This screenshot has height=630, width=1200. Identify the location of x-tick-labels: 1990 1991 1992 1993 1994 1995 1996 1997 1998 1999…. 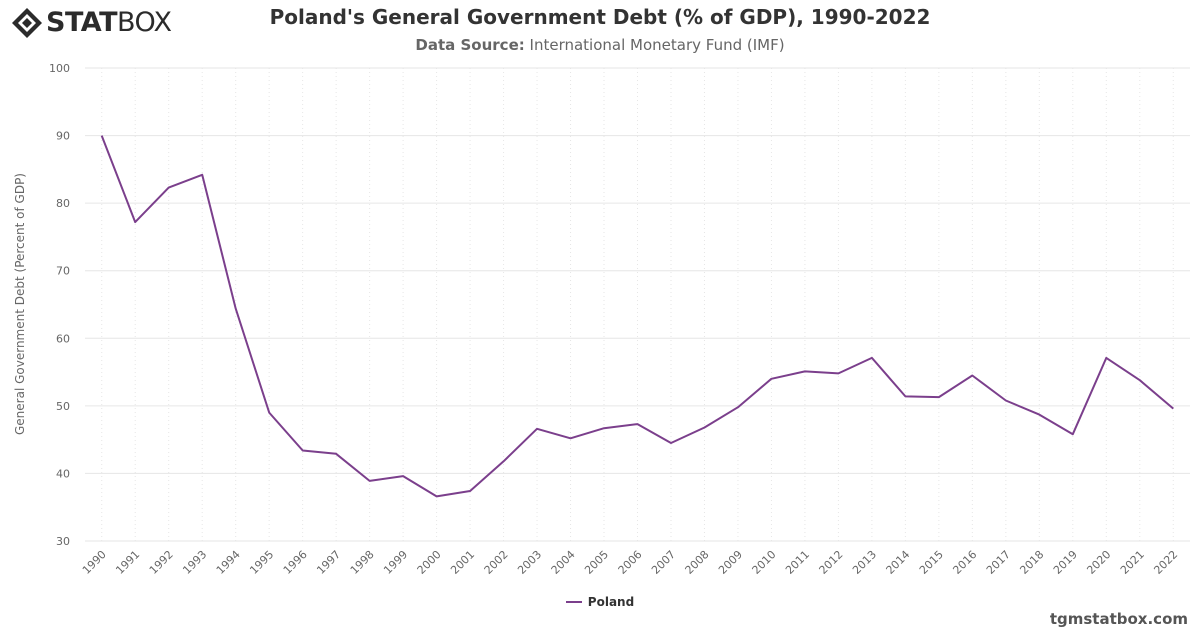
(630, 562).